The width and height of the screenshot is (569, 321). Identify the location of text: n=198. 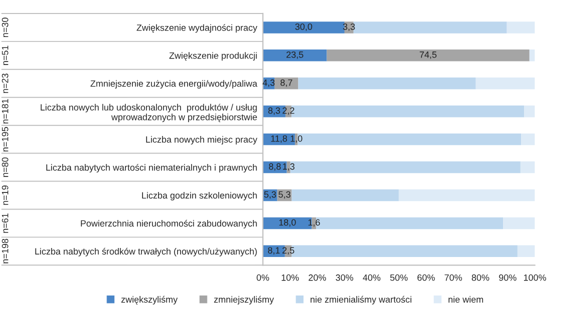
(5, 251).